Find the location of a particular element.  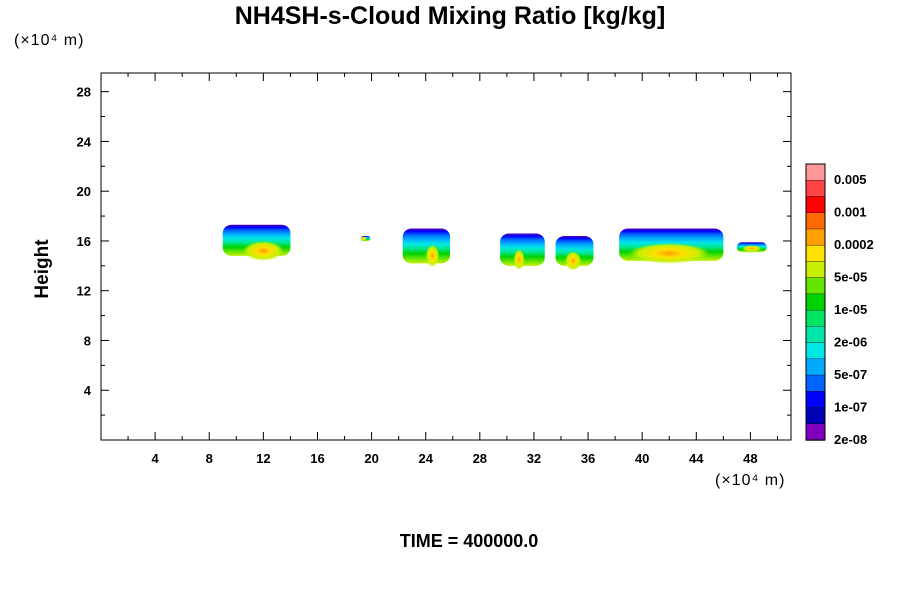

y-tick-label: 24 is located at coordinates (84, 141).